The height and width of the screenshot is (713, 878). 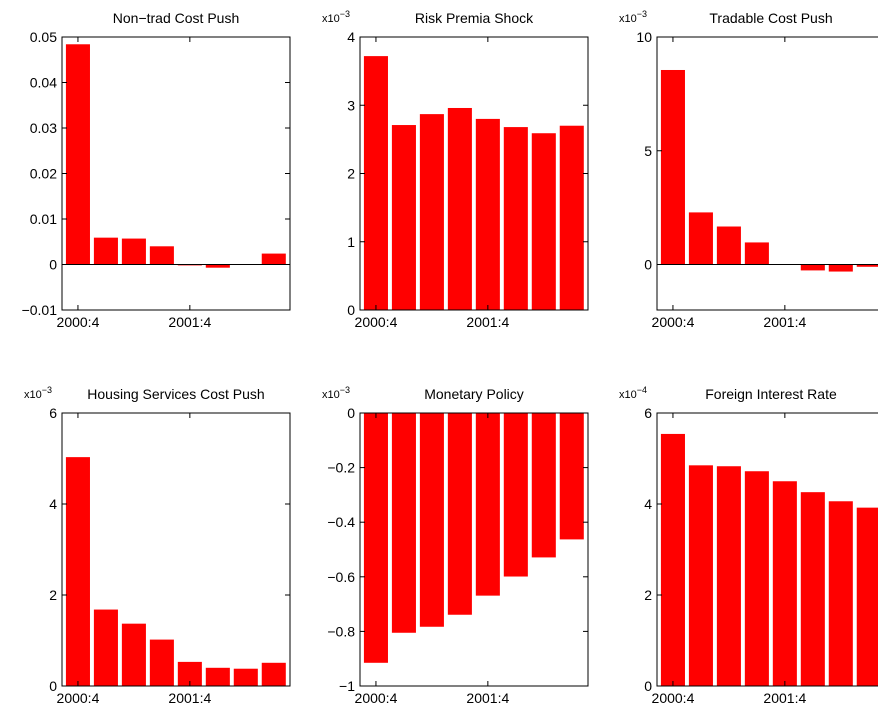 What do you see at coordinates (474, 394) in the screenshot?
I see `chart-title: Monetary Policy` at bounding box center [474, 394].